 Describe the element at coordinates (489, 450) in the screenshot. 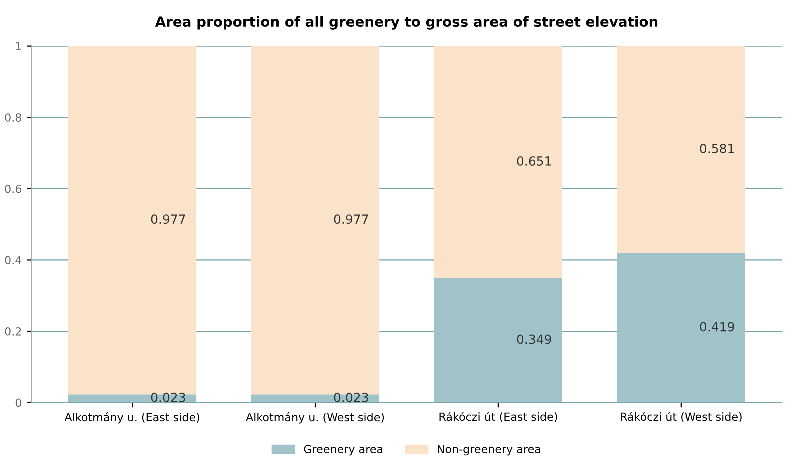

I see `legend-label: Non-greenery area` at that location.